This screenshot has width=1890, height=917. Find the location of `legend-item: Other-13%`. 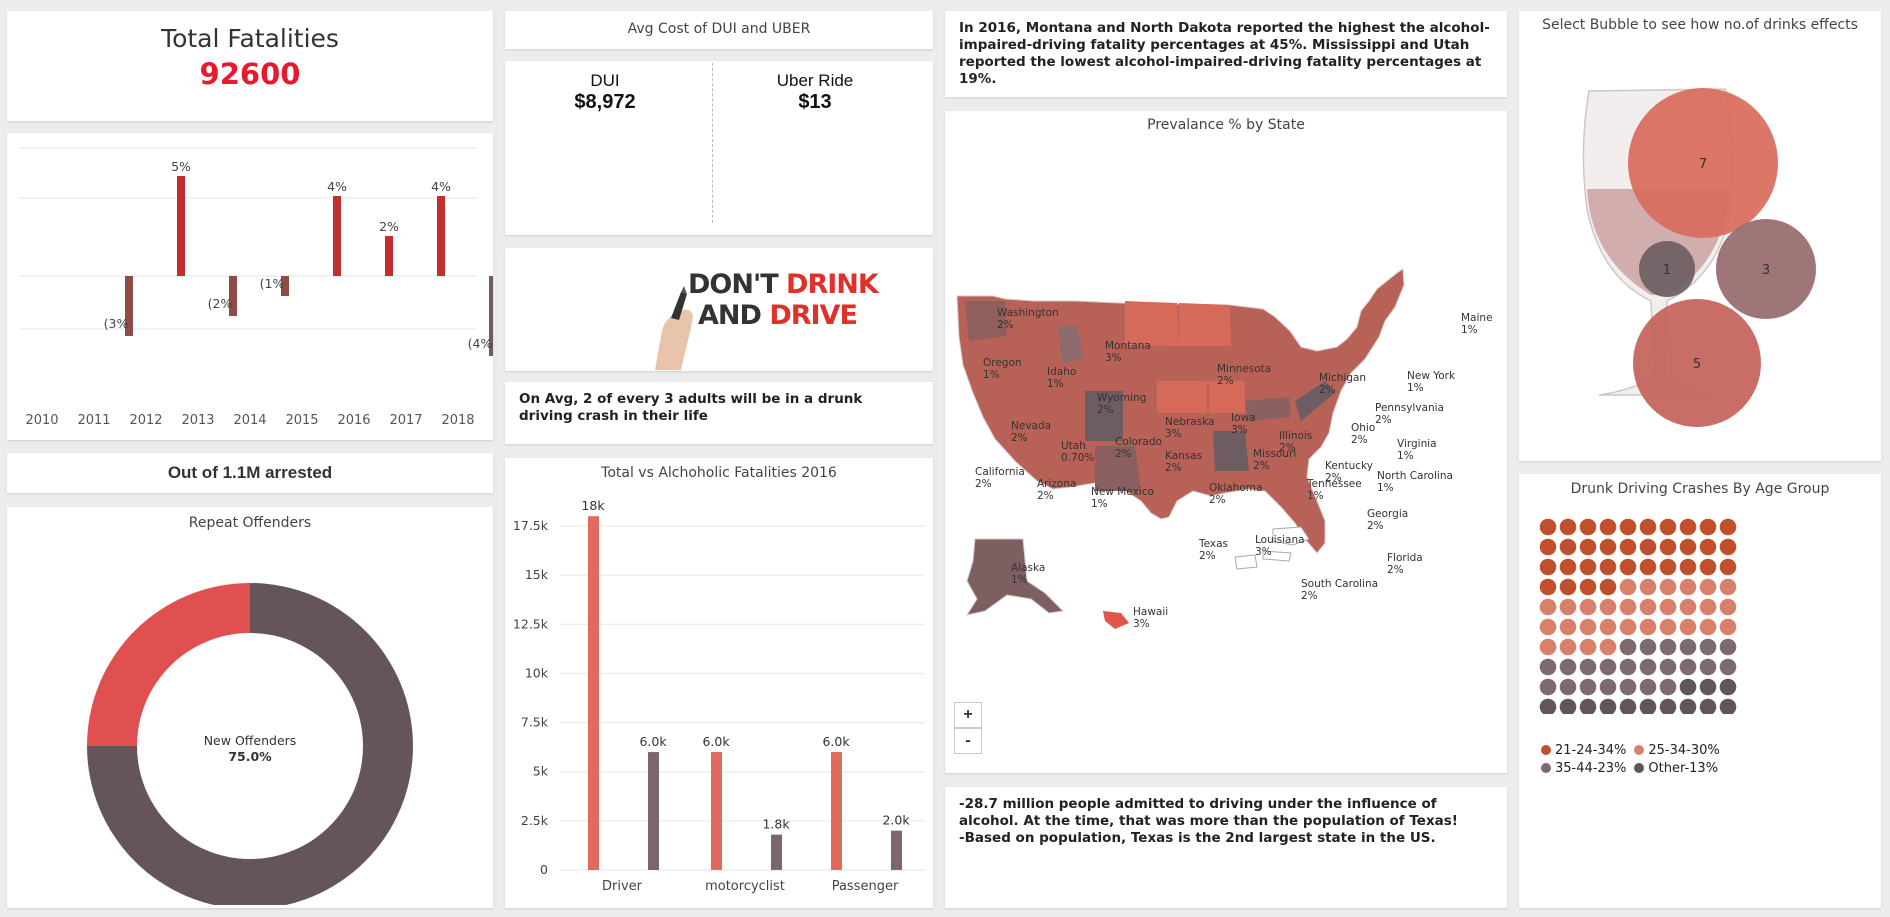

legend-item: Other-13% is located at coordinates (1676, 768).